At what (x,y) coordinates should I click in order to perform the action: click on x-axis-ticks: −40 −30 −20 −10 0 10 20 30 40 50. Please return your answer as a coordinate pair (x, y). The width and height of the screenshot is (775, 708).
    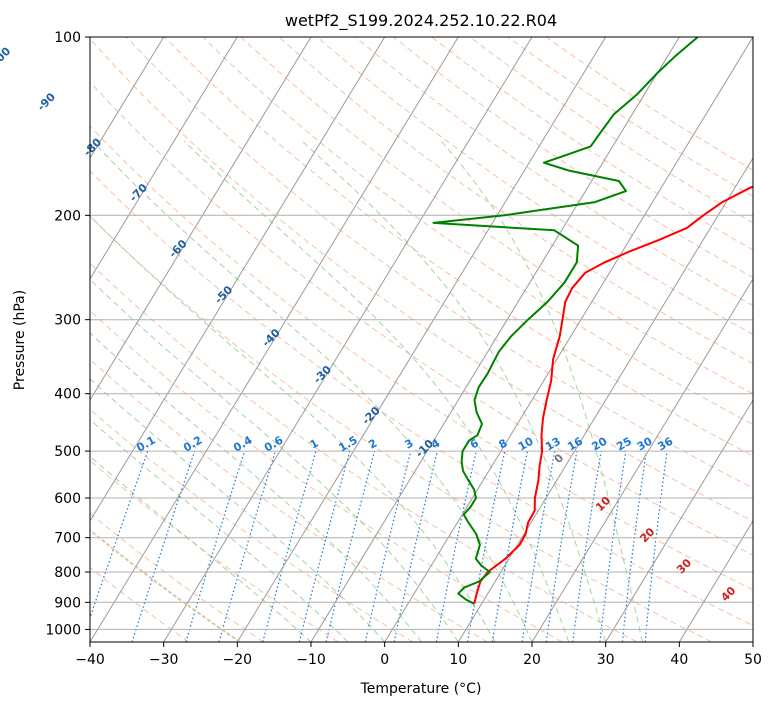
    Looking at the image, I should click on (418, 655).